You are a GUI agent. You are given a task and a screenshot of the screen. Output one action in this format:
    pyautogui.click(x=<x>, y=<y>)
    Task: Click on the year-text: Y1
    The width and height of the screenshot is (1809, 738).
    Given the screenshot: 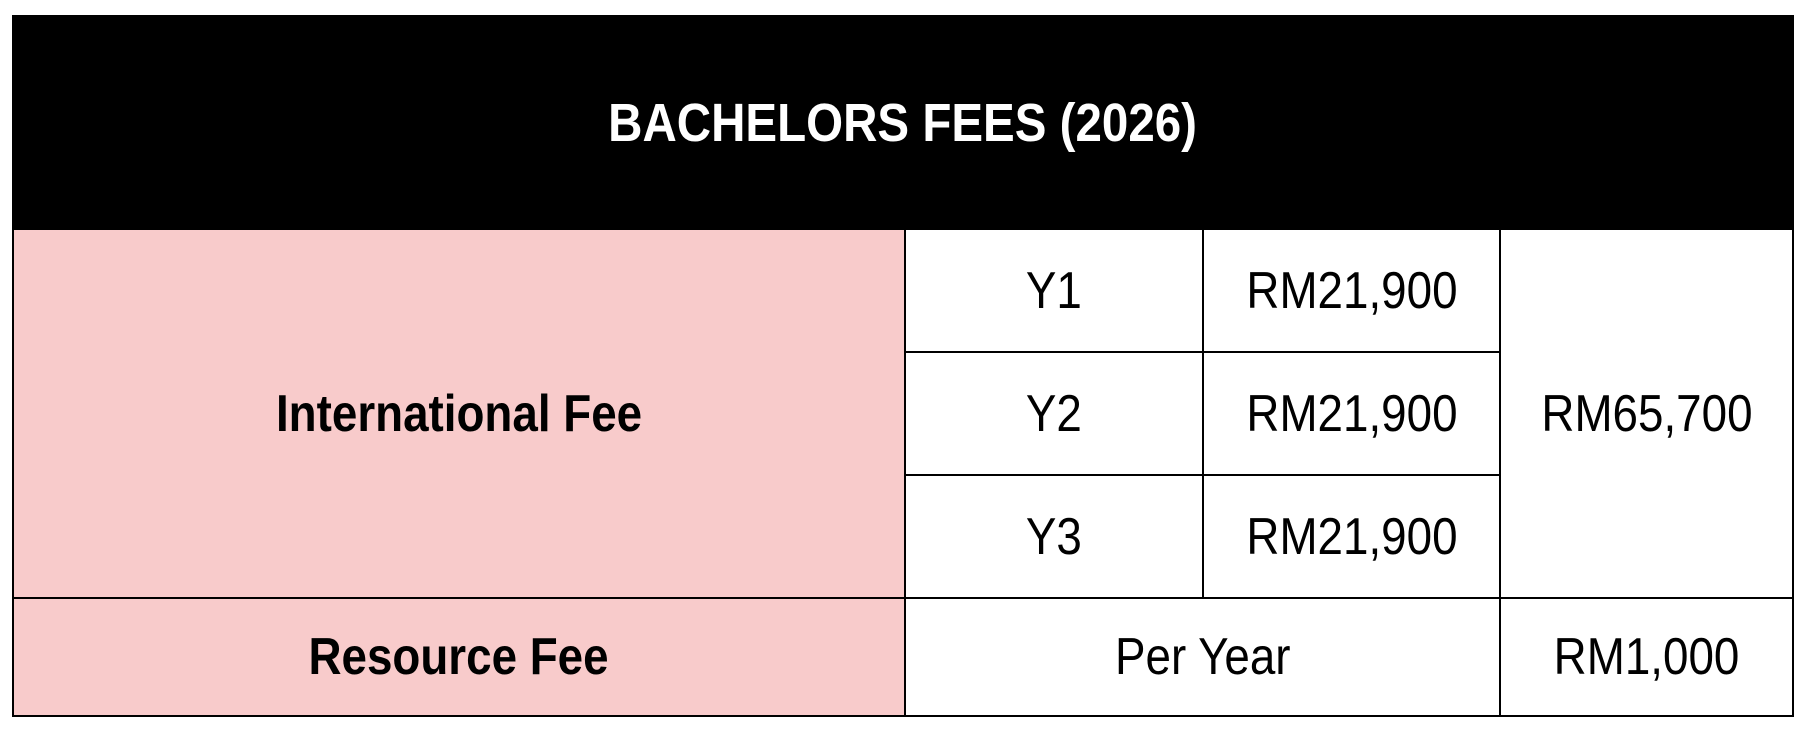 What is the action you would take?
    pyautogui.click(x=1054, y=290)
    